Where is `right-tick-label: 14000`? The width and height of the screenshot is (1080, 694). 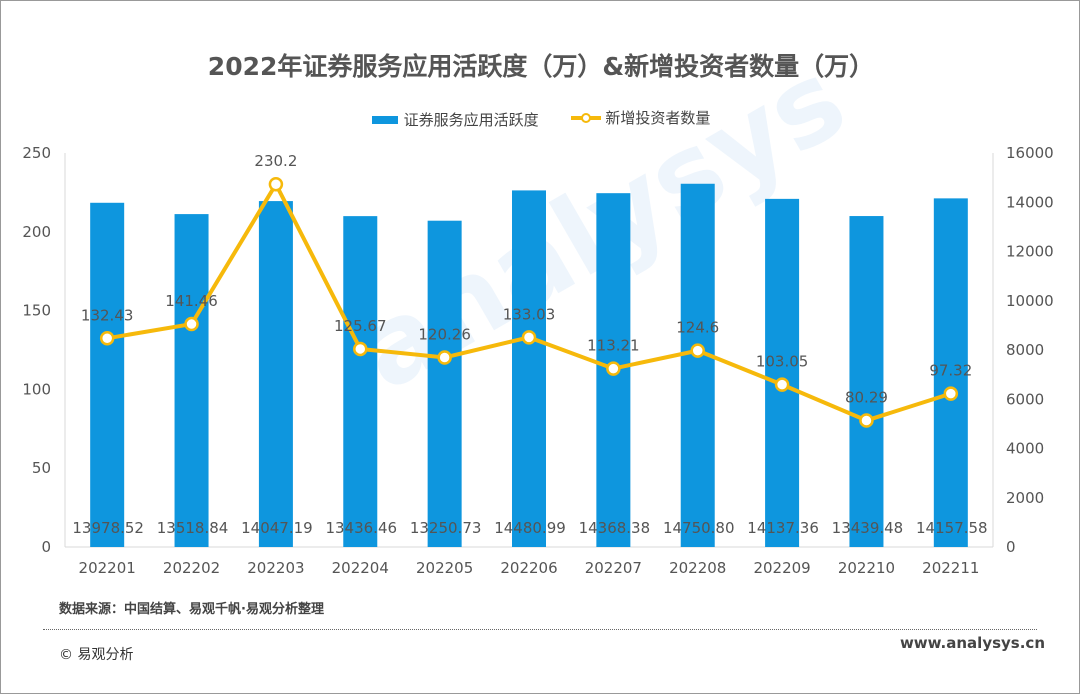
right-tick-label: 14000 is located at coordinates (1030, 202).